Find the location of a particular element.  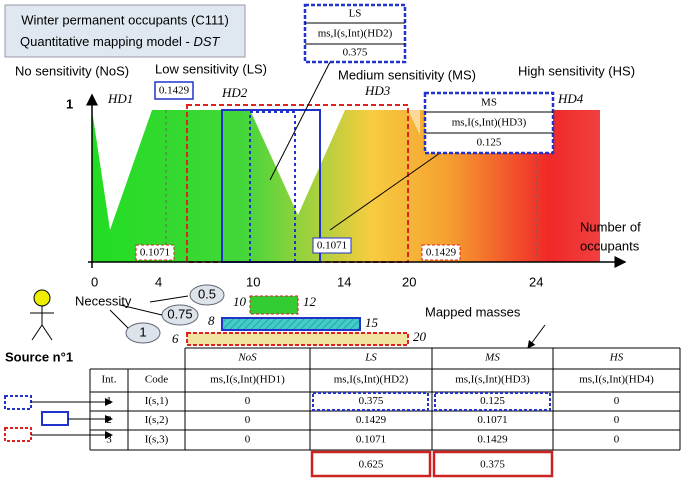

table-header: MS is located at coordinates (492, 358).